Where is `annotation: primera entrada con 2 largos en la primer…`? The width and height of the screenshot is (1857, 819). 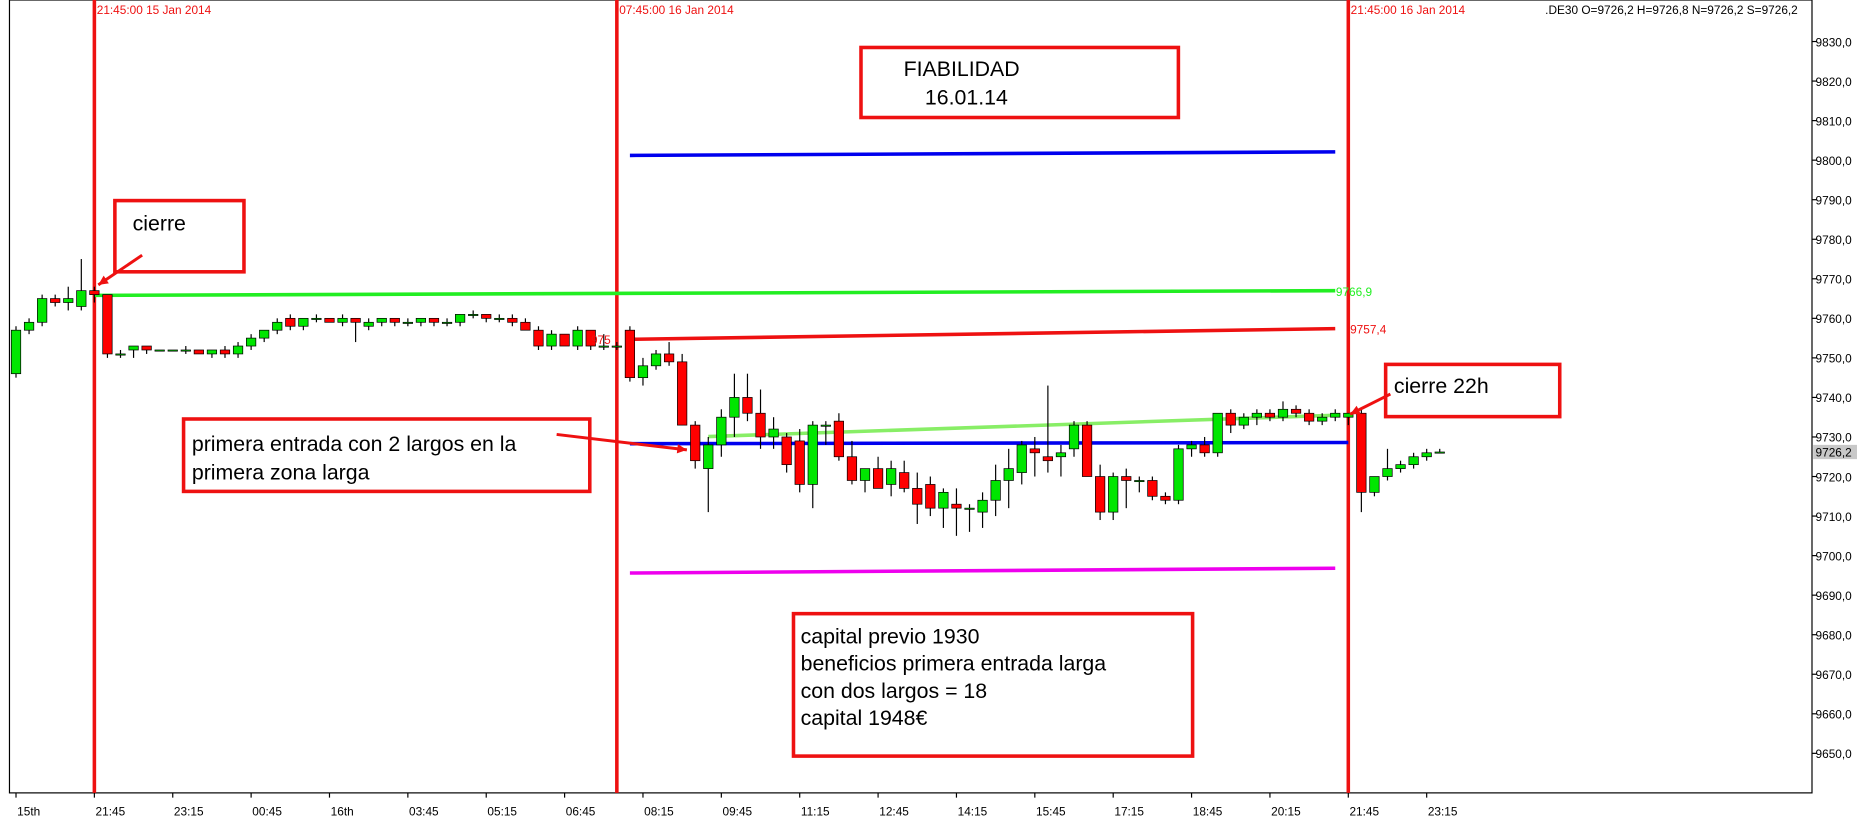
annotation: primera entrada con 2 largos en la primer… is located at coordinates (434, 455).